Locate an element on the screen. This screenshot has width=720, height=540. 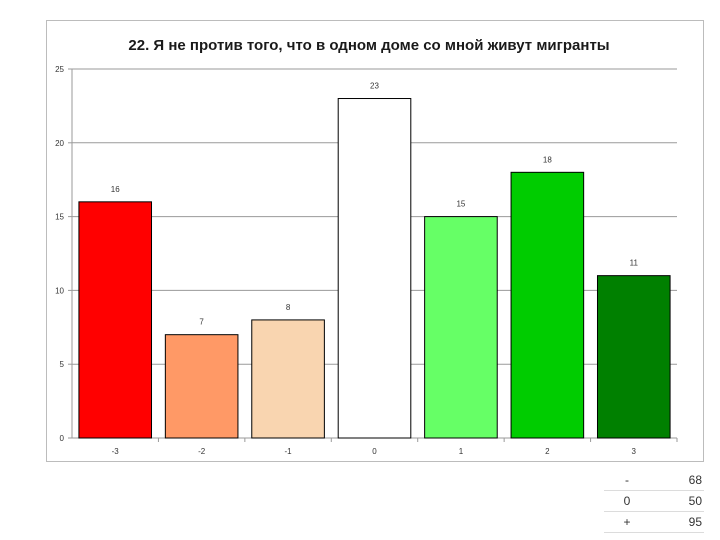
summary-label: - is located at coordinates (627, 480).